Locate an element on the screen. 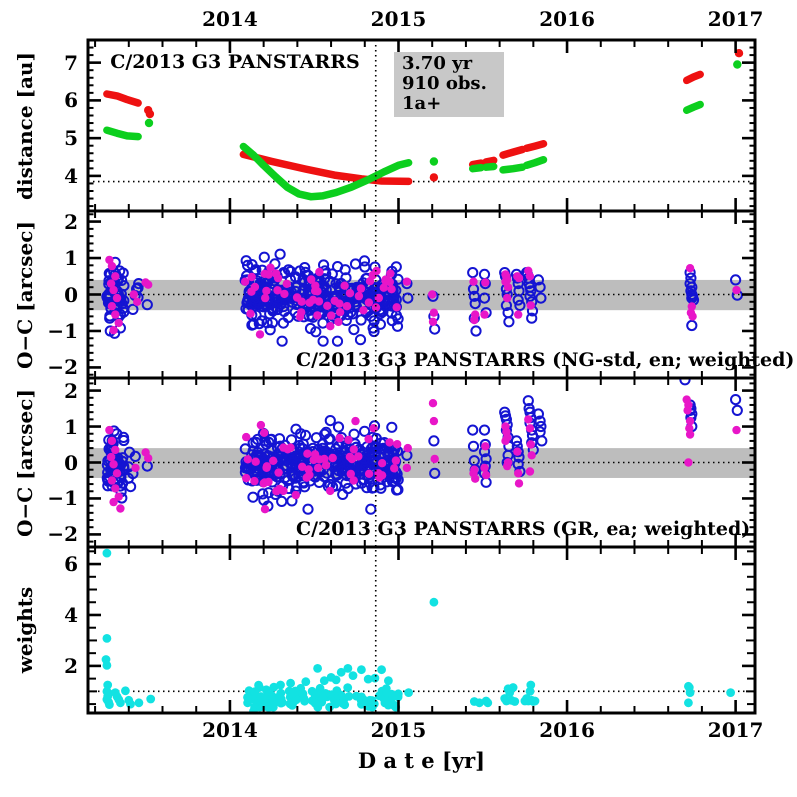 Image resolution: width=797 pixels, height=797 pixels. panel3-title: C/2013 G3 PANSTARRS (GR, ea; weighted) is located at coordinates (523, 529).